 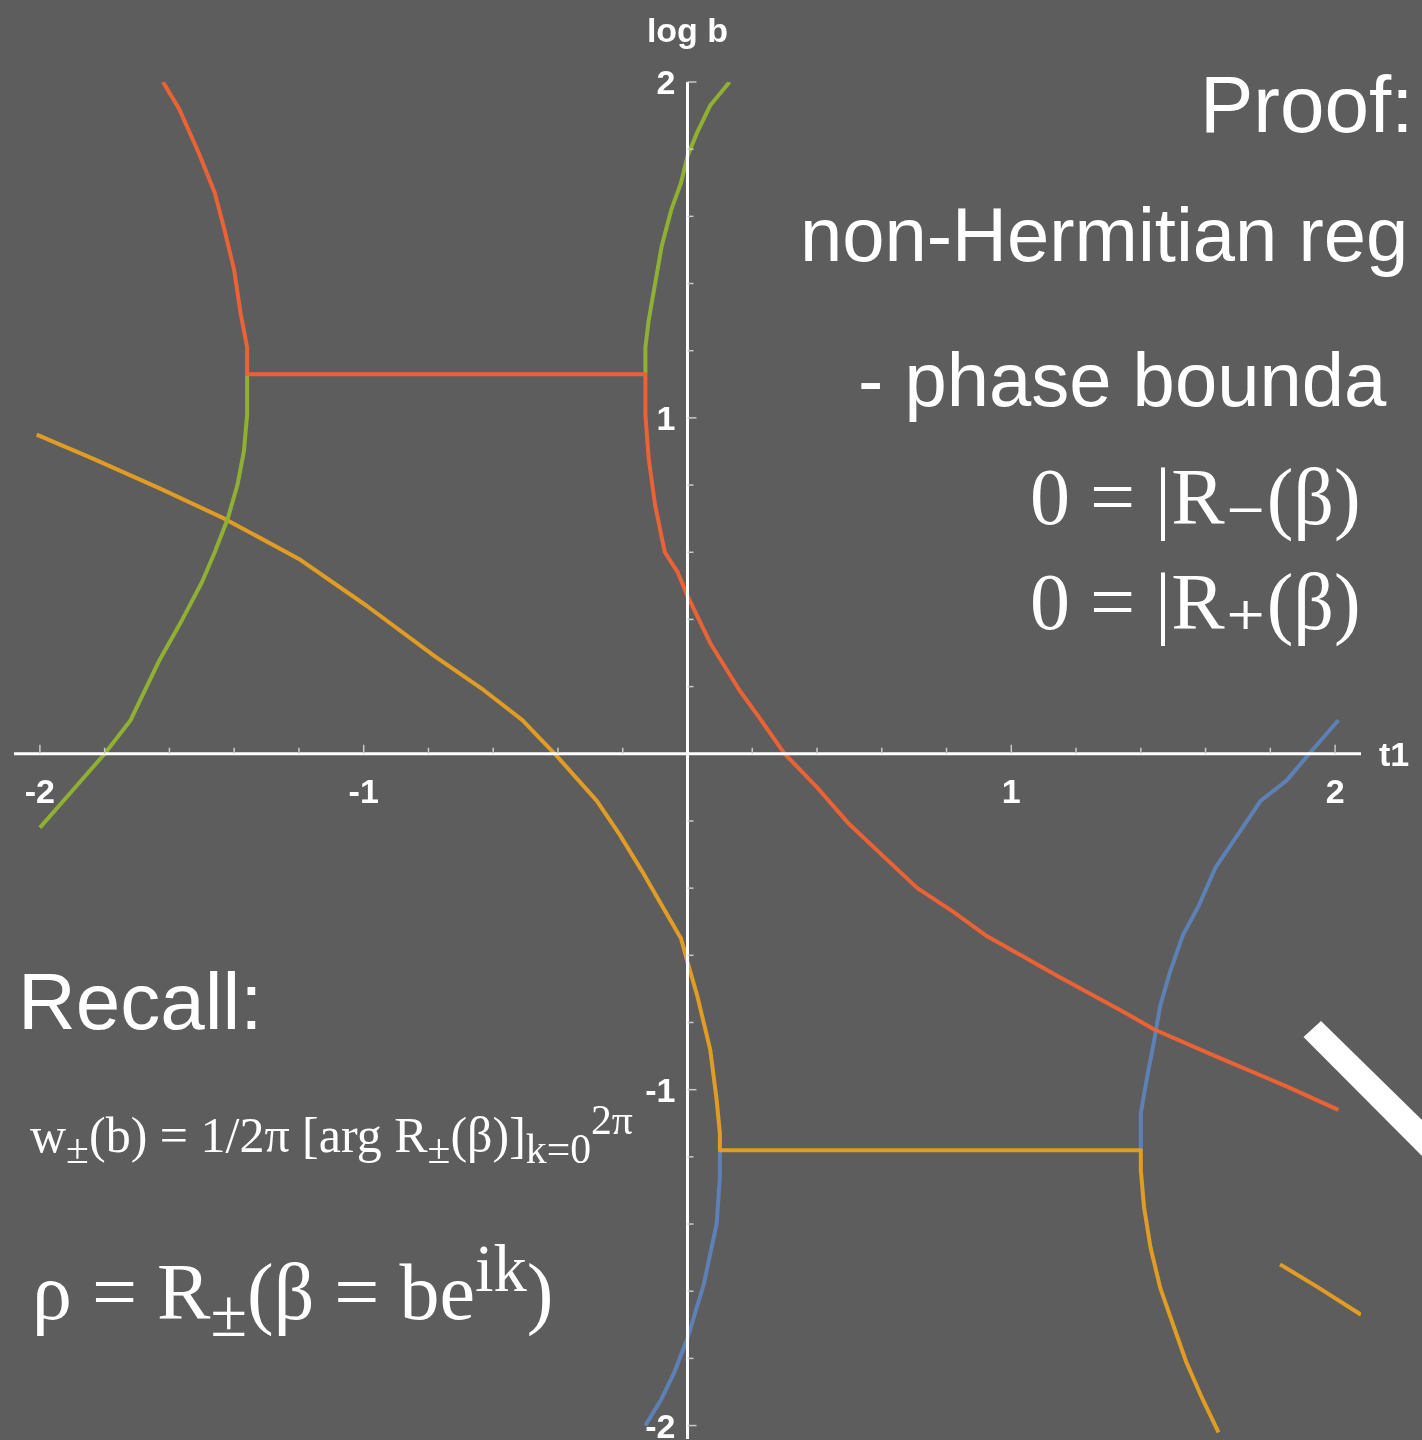 I want to click on annotation: 0 = |R₋(β), so click(x=1195, y=497).